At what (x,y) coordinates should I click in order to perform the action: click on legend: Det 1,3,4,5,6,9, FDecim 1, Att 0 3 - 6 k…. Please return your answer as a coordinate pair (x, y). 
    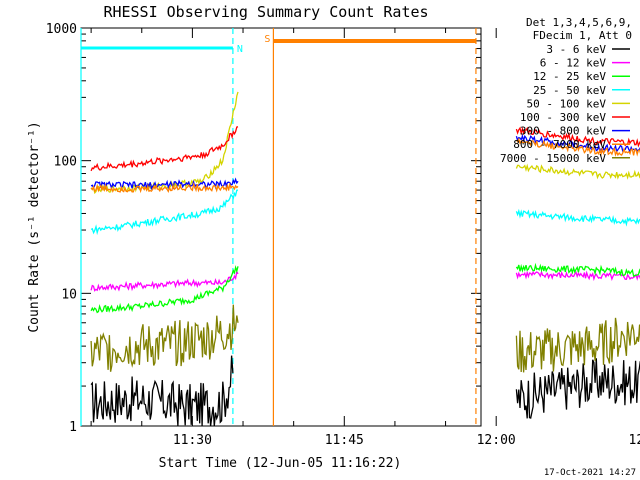
    Looking at the image, I should click on (566, 90).